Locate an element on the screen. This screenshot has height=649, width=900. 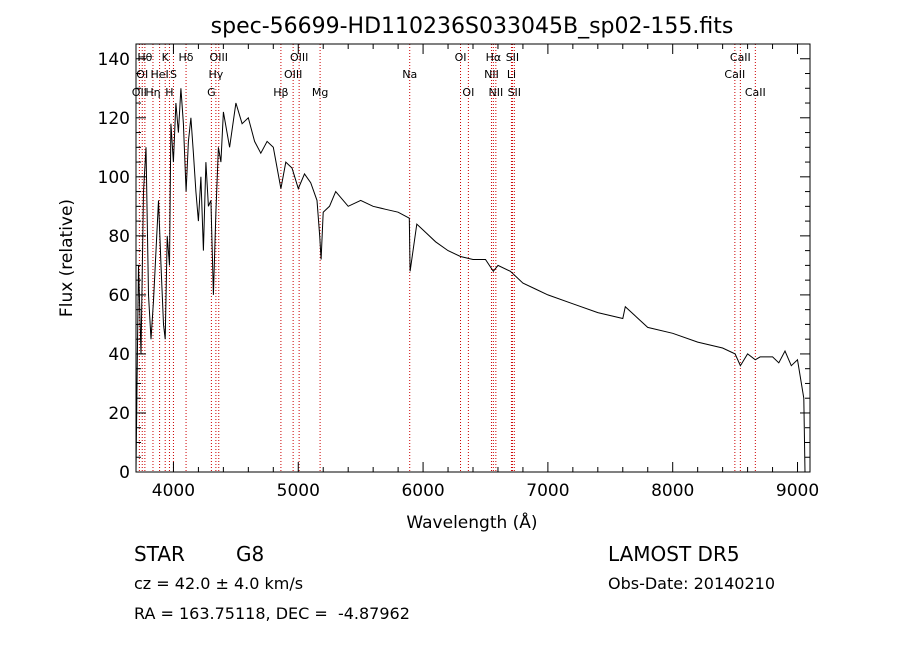
spectral-line-label: Hγ is located at coordinates (215, 74).